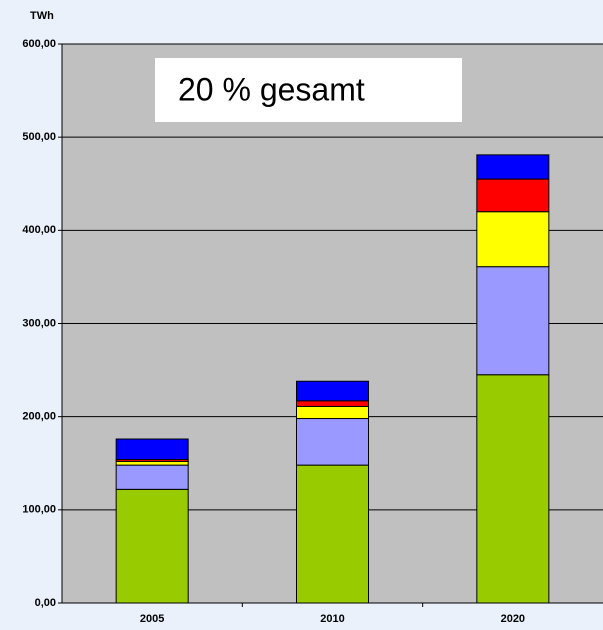 The width and height of the screenshot is (603, 630). Describe the element at coordinates (42, 16) in the screenshot. I see `y-axis-label: TWh` at that location.